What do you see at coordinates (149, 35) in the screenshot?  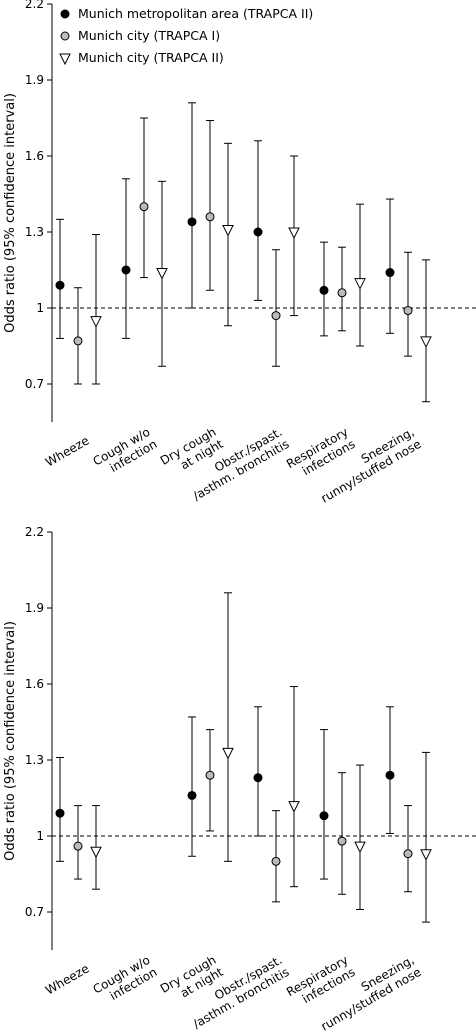 I see `legend-label: Munich city (TRAPCA I)` at bounding box center [149, 35].